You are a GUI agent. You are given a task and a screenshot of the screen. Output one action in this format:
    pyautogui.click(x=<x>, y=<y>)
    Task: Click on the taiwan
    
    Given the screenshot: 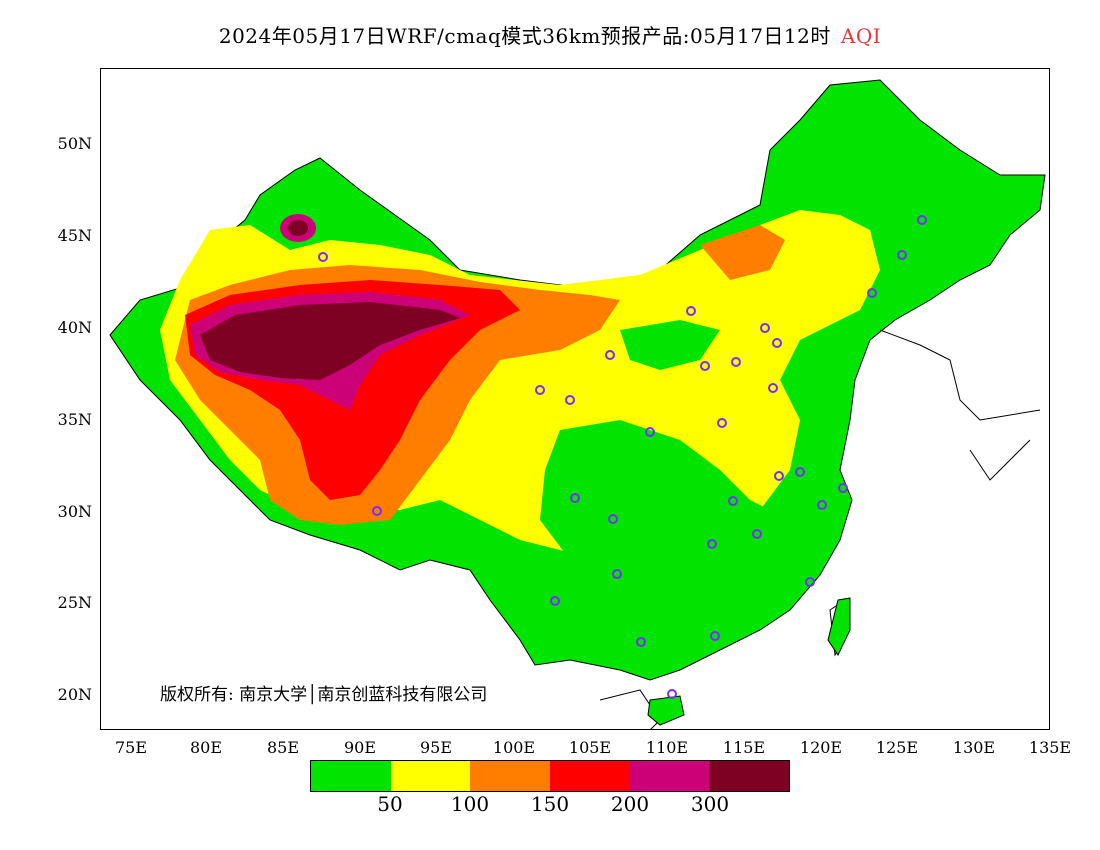 What is the action you would take?
    pyautogui.click(x=839, y=627)
    